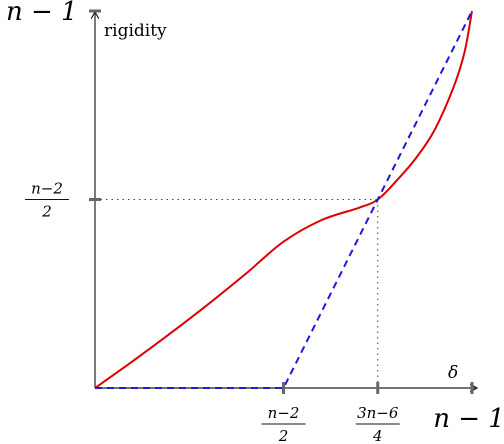 Image resolution: width=504 pixels, height=444 pixels. Describe the element at coordinates (468, 419) in the screenshot. I see `x-tick-label: n − 1` at that location.